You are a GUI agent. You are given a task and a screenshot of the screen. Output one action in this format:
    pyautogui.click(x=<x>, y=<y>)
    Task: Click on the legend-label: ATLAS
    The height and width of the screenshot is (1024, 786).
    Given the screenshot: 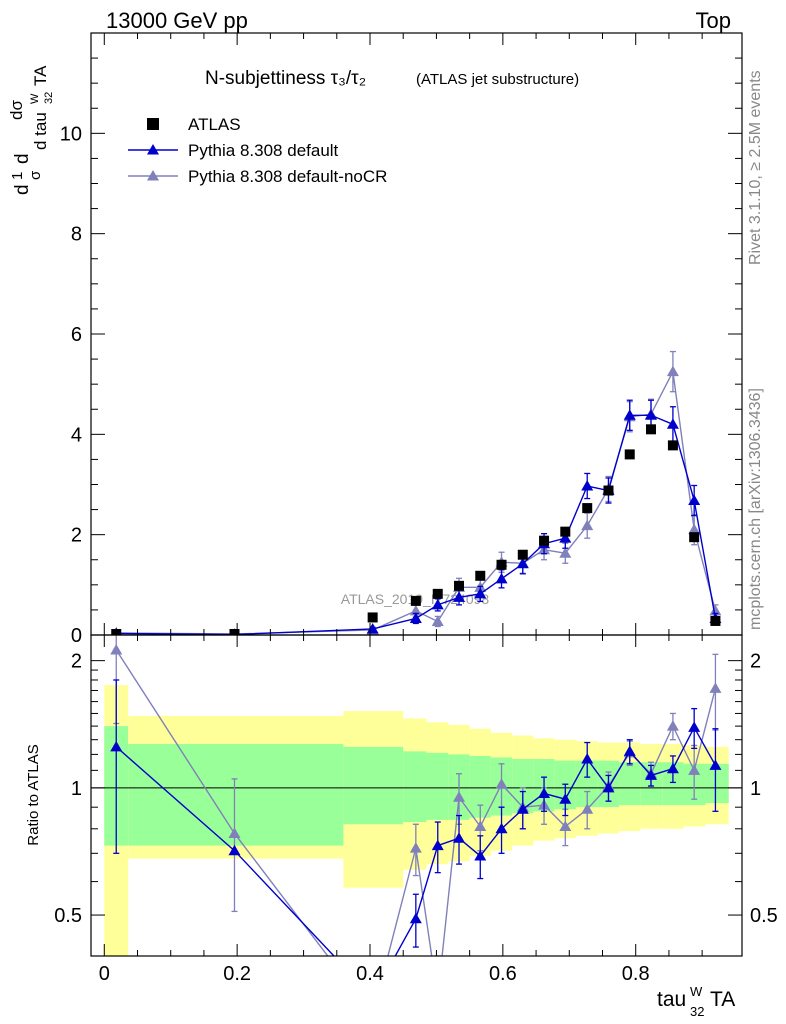 What is the action you would take?
    pyautogui.click(x=214, y=124)
    